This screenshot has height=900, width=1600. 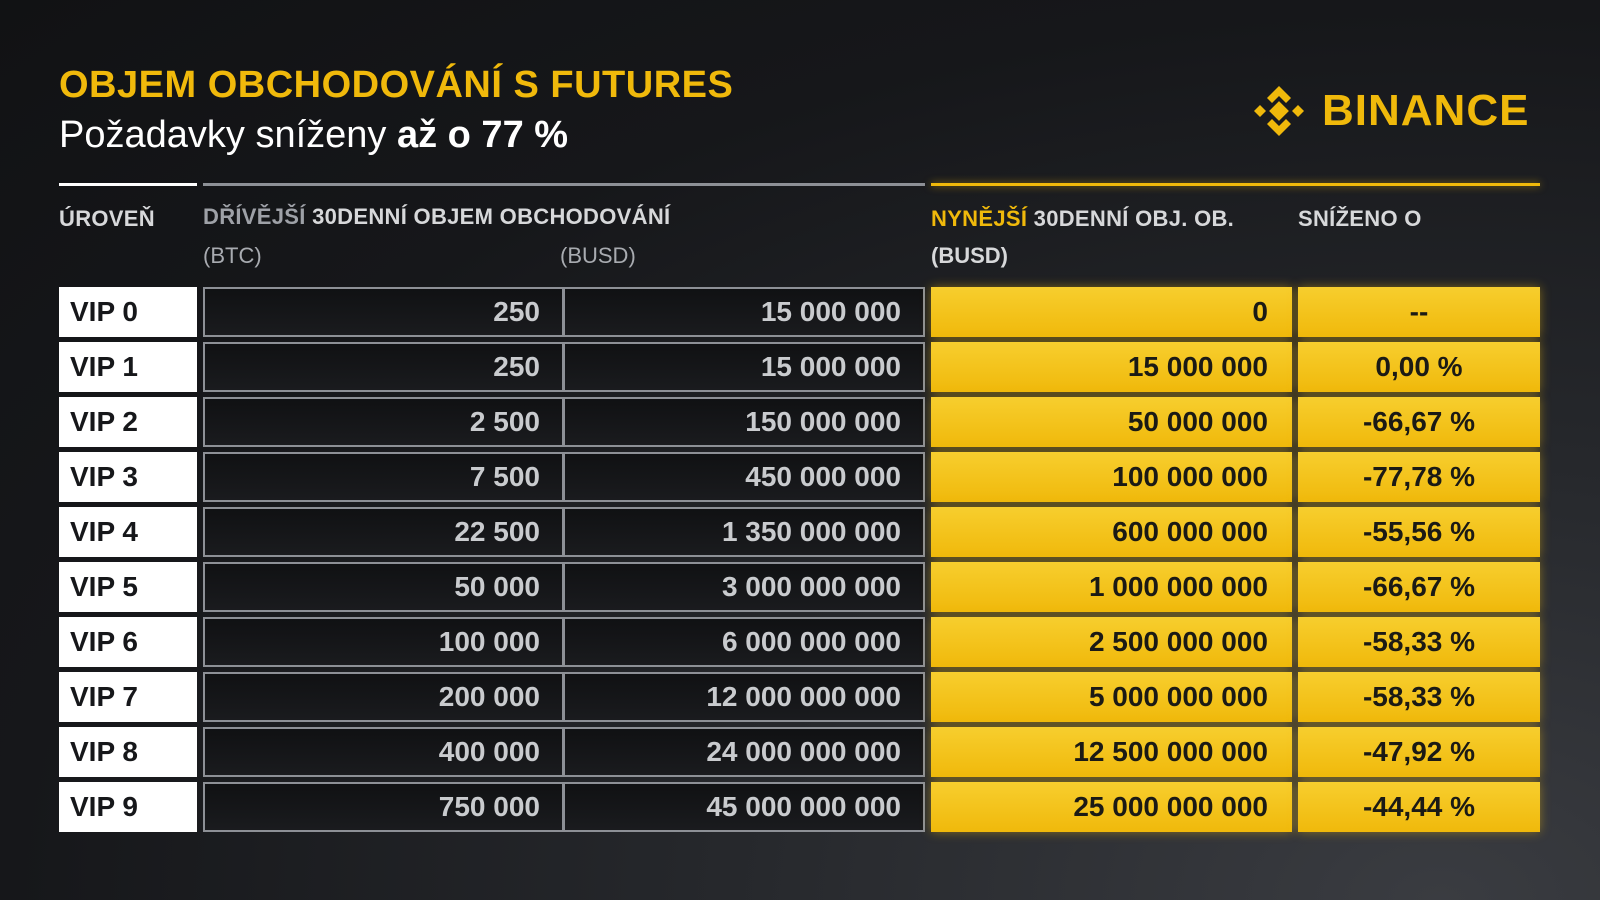 What do you see at coordinates (396, 85) in the screenshot?
I see `page-title: OBJEM OBCHODOVÁNÍ S FUTURES` at bounding box center [396, 85].